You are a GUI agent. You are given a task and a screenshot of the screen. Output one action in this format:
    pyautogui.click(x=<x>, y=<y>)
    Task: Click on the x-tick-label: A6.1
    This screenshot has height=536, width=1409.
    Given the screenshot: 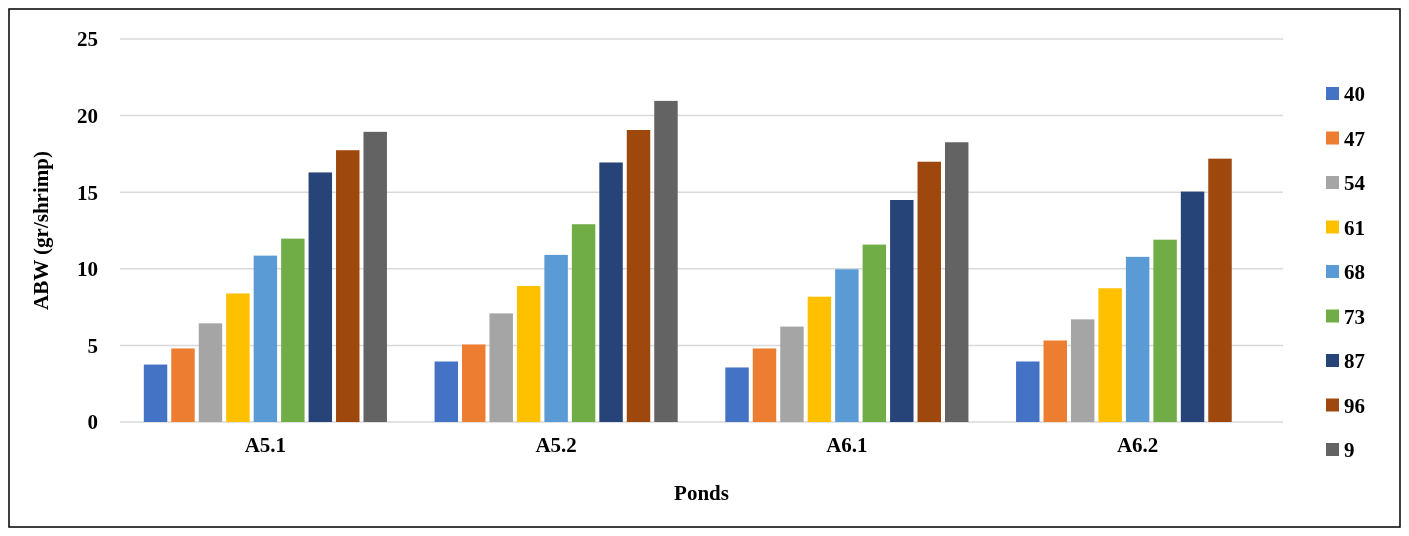 What is the action you would take?
    pyautogui.click(x=847, y=445)
    